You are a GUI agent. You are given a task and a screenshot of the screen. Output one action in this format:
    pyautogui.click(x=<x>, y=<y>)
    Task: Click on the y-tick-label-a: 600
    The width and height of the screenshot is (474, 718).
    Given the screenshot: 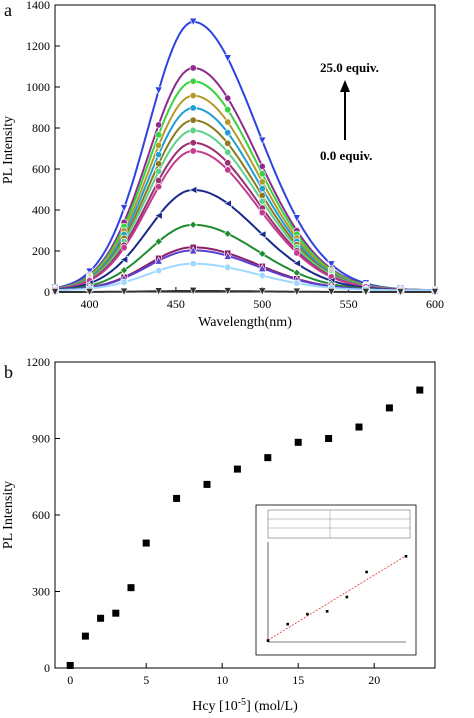 What is the action you would take?
    pyautogui.click(x=41, y=169)
    